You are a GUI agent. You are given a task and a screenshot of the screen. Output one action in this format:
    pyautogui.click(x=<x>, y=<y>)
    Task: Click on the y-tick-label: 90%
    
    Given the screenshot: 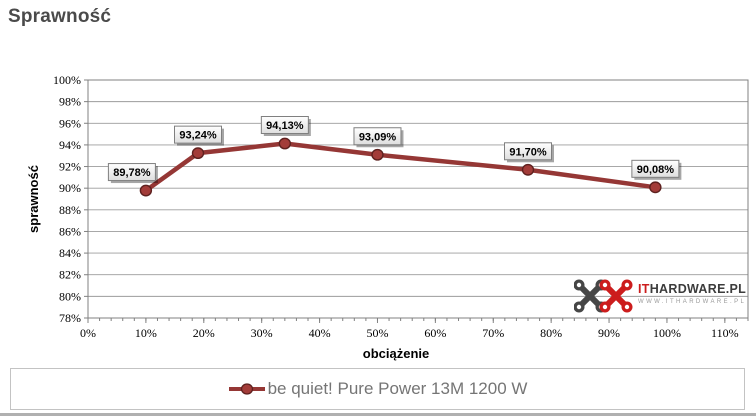 What is the action you would take?
    pyautogui.click(x=70, y=188)
    